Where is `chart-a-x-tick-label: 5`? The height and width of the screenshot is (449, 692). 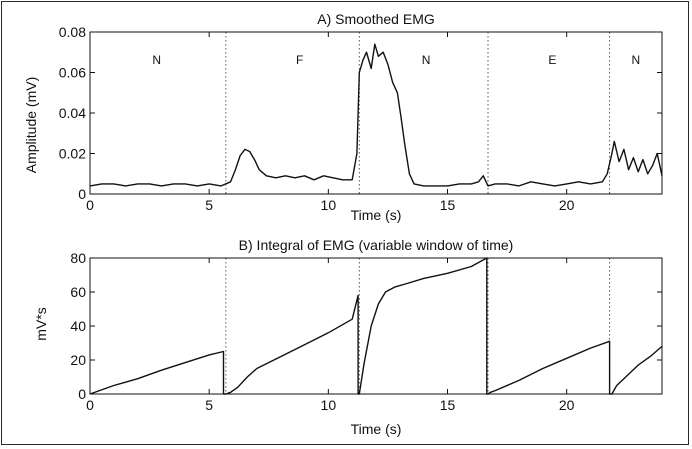 chart-a-x-tick-label: 5 is located at coordinates (209, 205).